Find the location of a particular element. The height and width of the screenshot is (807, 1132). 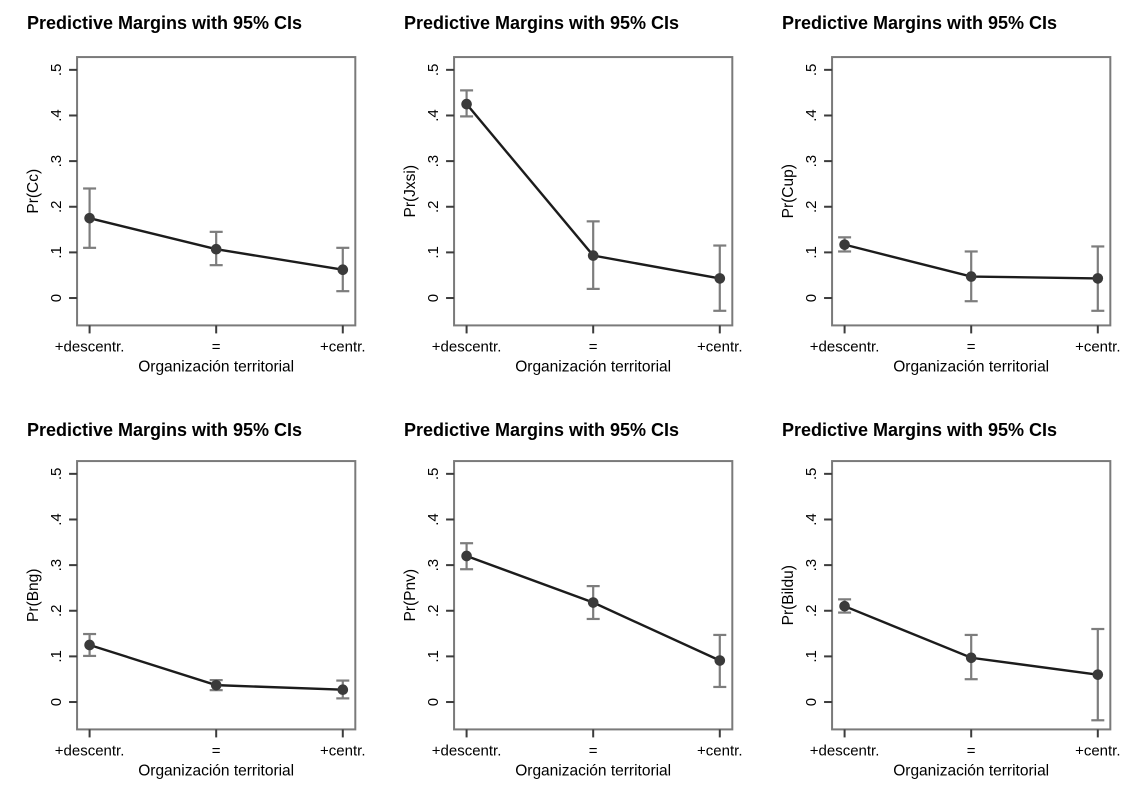

y-axis-title: Pr(Bng) is located at coordinates (33, 594).